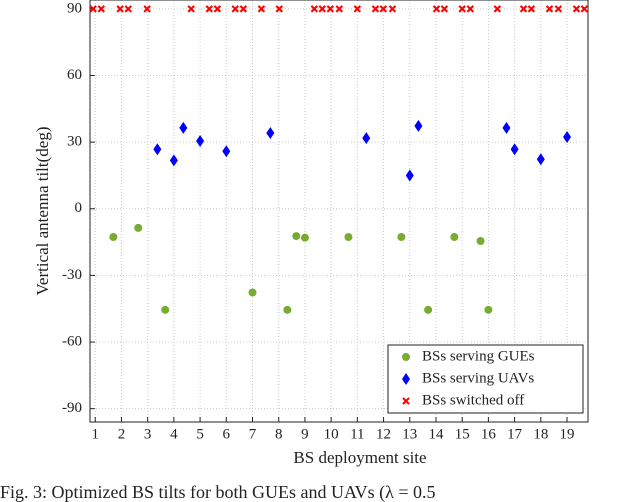  Describe the element at coordinates (462, 434) in the screenshot. I see `x-tick-label: 15` at that location.